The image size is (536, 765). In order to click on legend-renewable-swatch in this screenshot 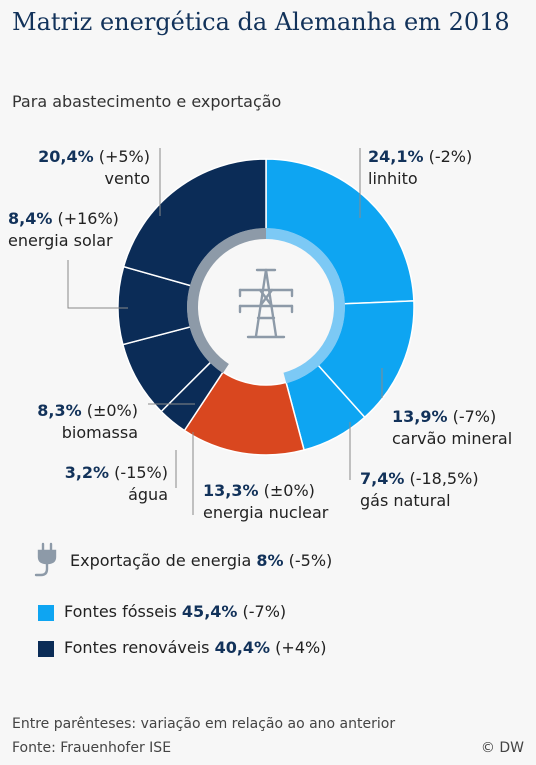, I will do `click(46, 649)`.